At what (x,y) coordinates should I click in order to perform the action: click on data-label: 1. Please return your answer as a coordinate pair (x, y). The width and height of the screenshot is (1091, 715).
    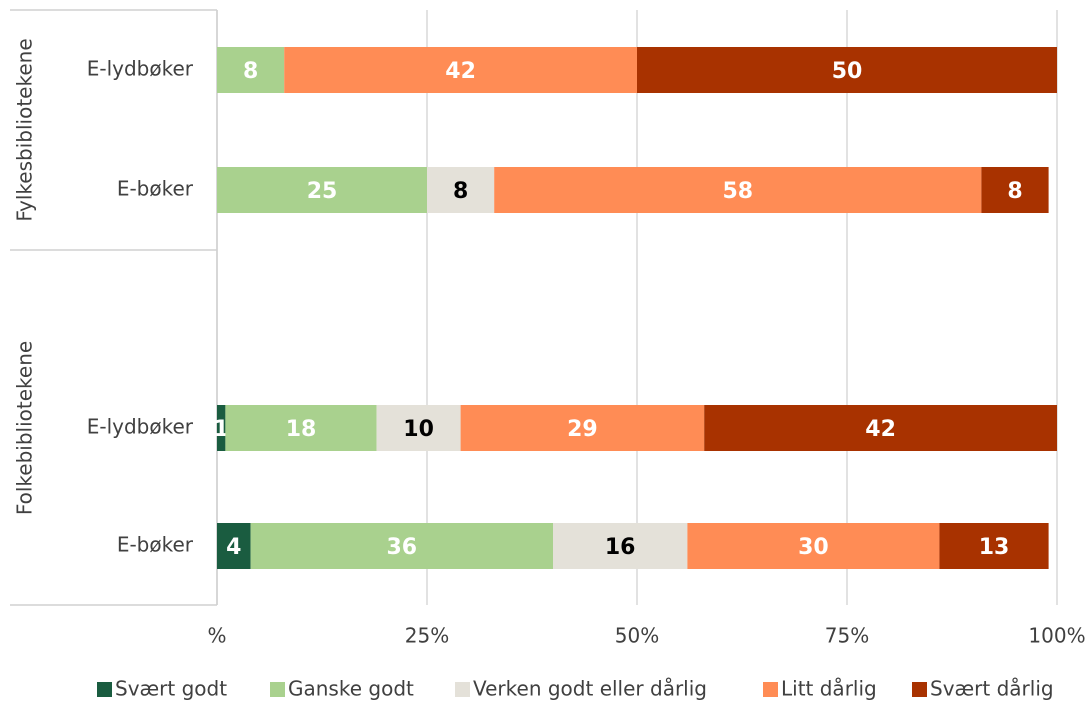
    Looking at the image, I should click on (221, 429).